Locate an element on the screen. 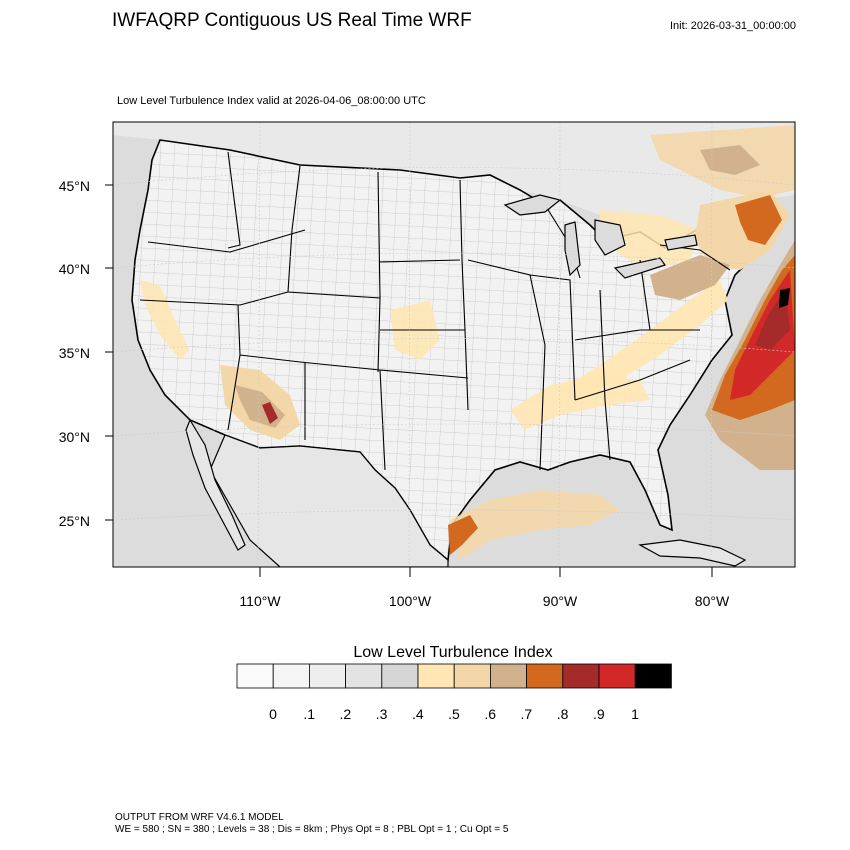  legend-tick-label-5: .5 is located at coordinates (454, 714).